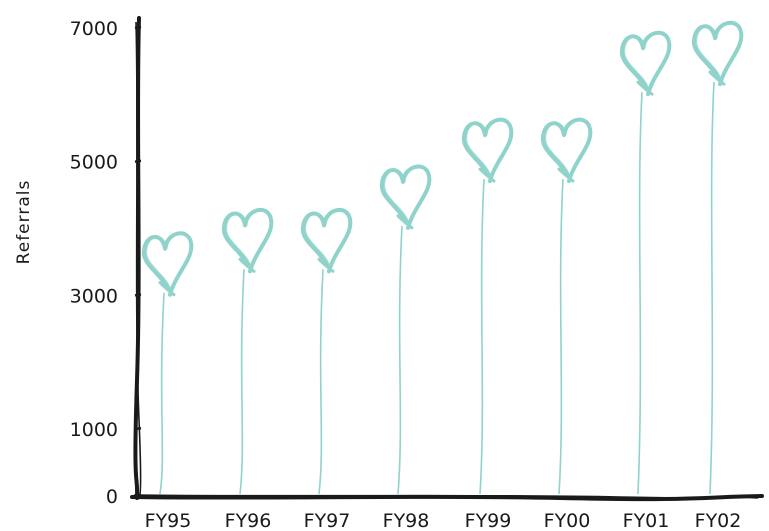 The image size is (769, 531). I want to click on data-mark-fy98, so click(405, 329).